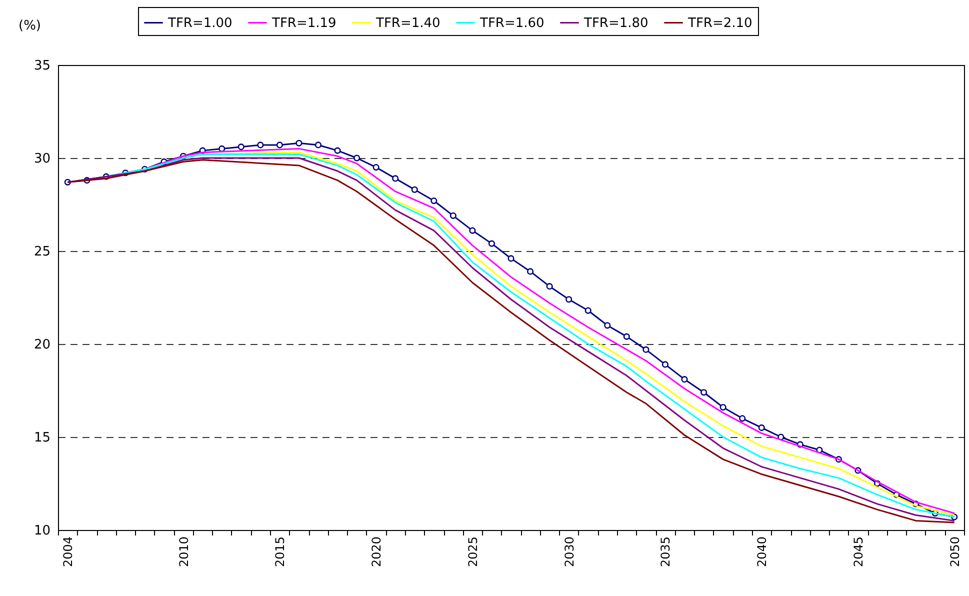 The height and width of the screenshot is (596, 969). What do you see at coordinates (377, 552) in the screenshot?
I see `x-tick-label: 2020` at bounding box center [377, 552].